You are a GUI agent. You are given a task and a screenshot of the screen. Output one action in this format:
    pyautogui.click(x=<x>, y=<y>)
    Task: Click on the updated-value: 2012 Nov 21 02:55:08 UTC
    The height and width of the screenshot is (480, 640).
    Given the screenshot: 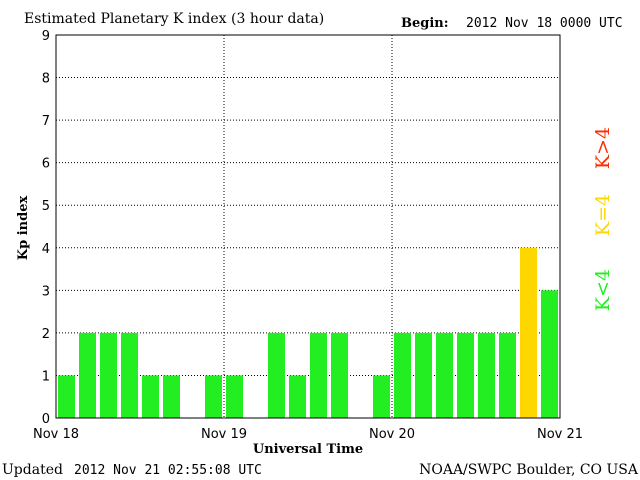 What is the action you would take?
    pyautogui.click(x=168, y=470)
    